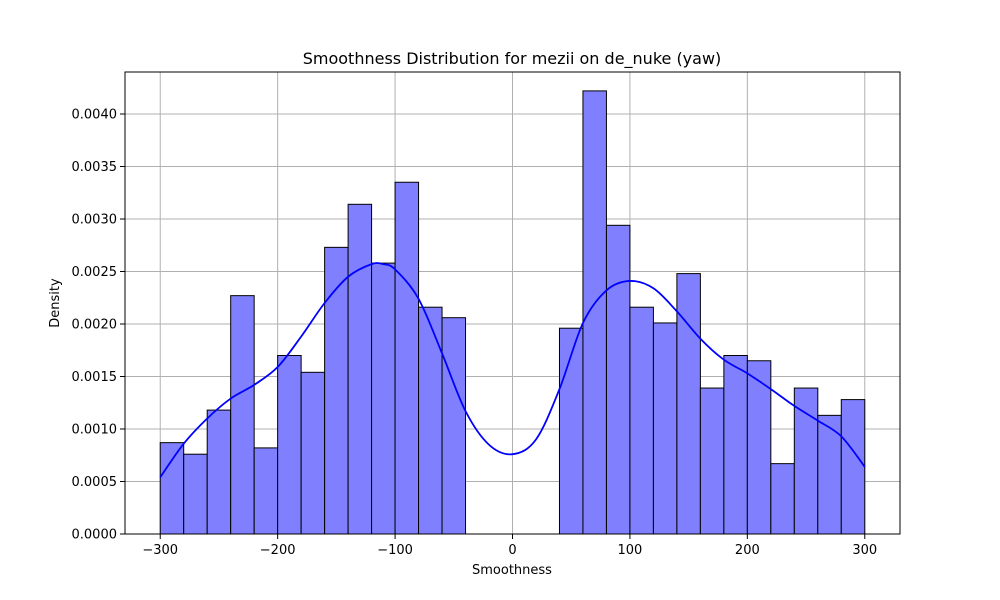  What do you see at coordinates (95, 167) in the screenshot?
I see `y-tick-label: 0.0035` at bounding box center [95, 167].